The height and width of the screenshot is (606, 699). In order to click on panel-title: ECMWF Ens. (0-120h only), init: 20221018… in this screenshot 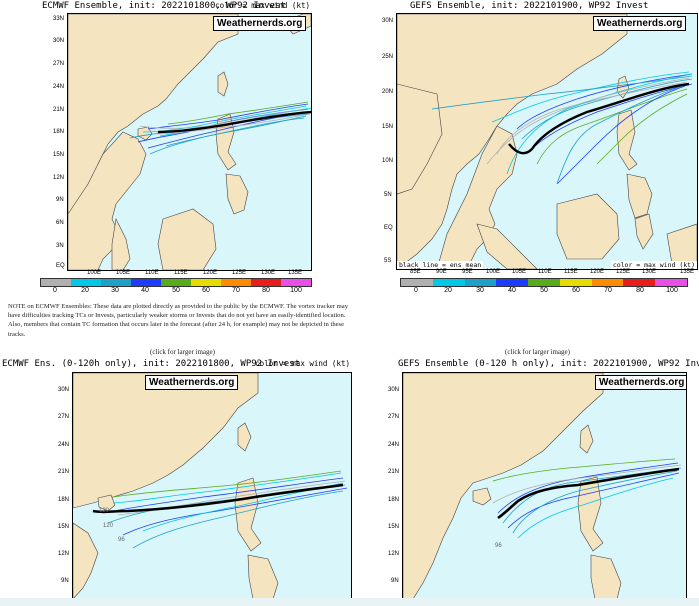, I will do `click(151, 364)`.